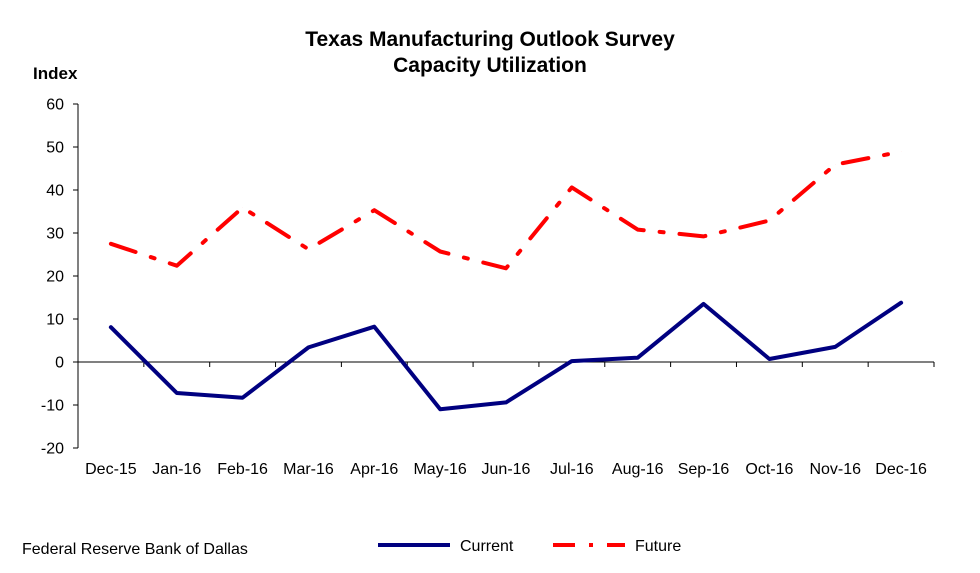  I want to click on y-tick-label: 0, so click(59, 363).